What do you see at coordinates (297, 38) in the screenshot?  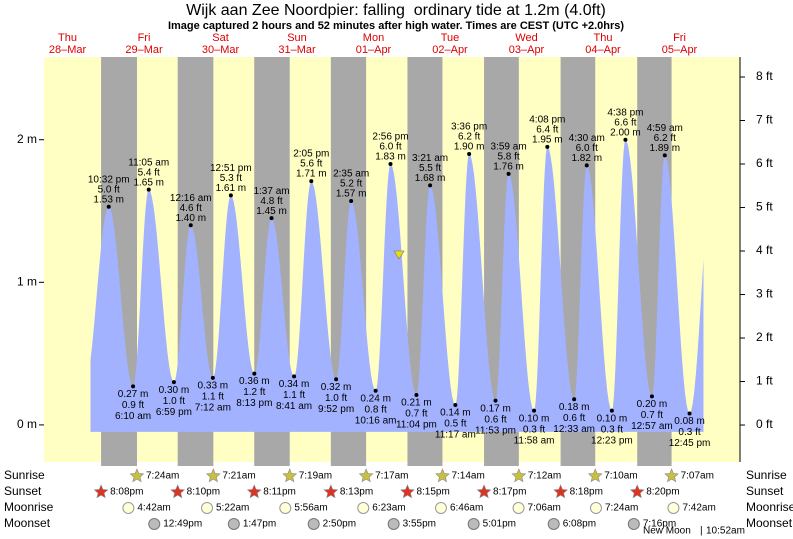 I see `day-name: Sun` at bounding box center [297, 38].